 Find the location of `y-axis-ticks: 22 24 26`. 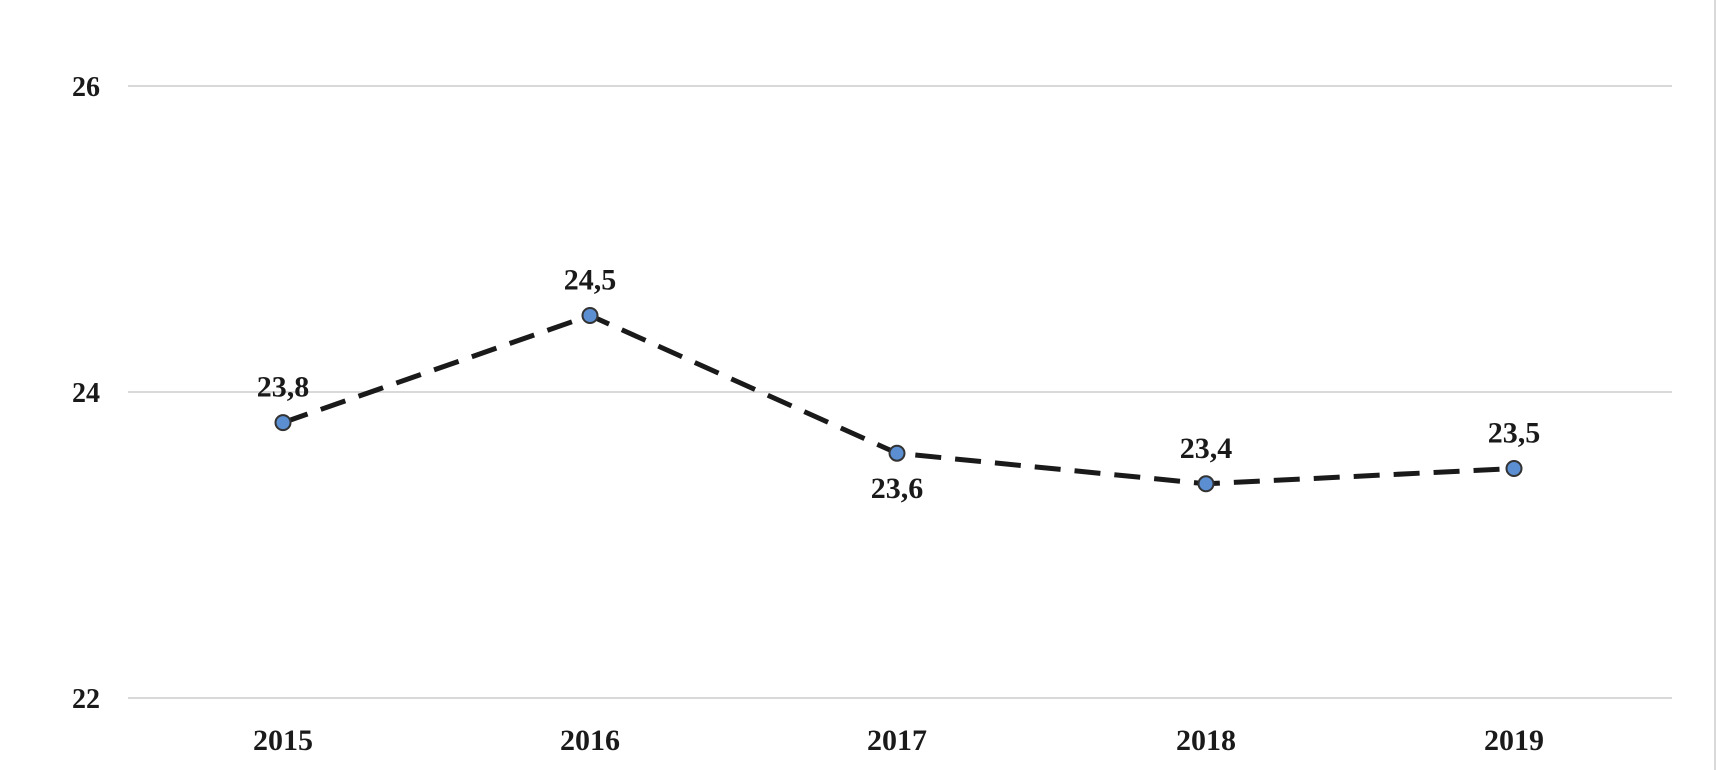

y-axis-ticks: 22 24 26 is located at coordinates (86, 393).